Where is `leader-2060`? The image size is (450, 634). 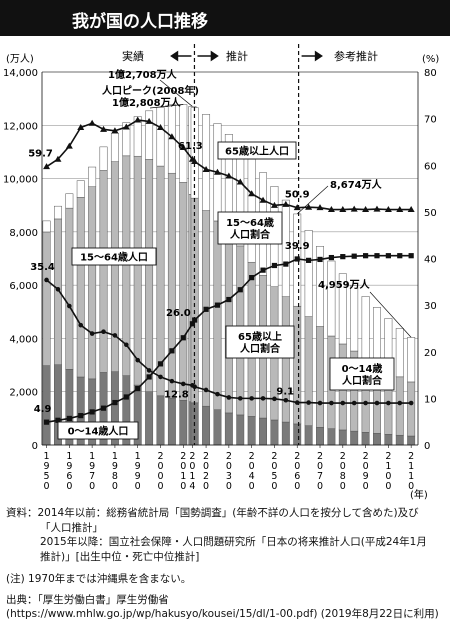 leader-2060 is located at coordinates (312, 200).